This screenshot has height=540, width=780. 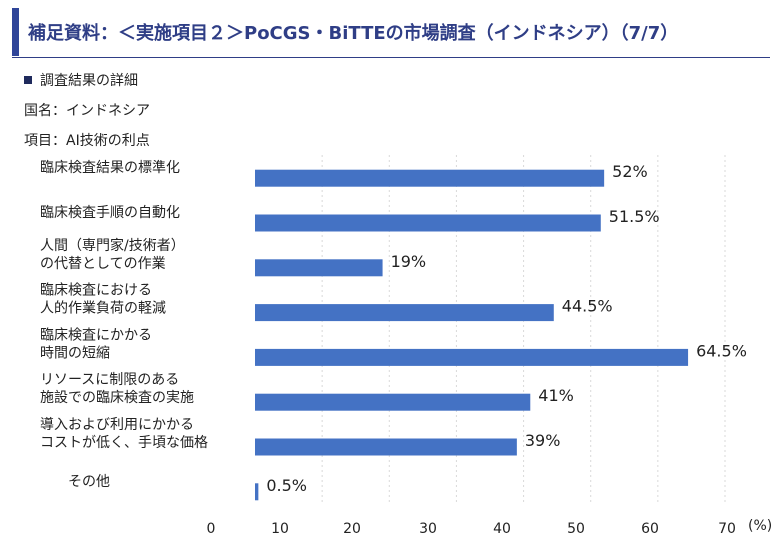 I want to click on x-tick-label: 70, so click(x=727, y=529).